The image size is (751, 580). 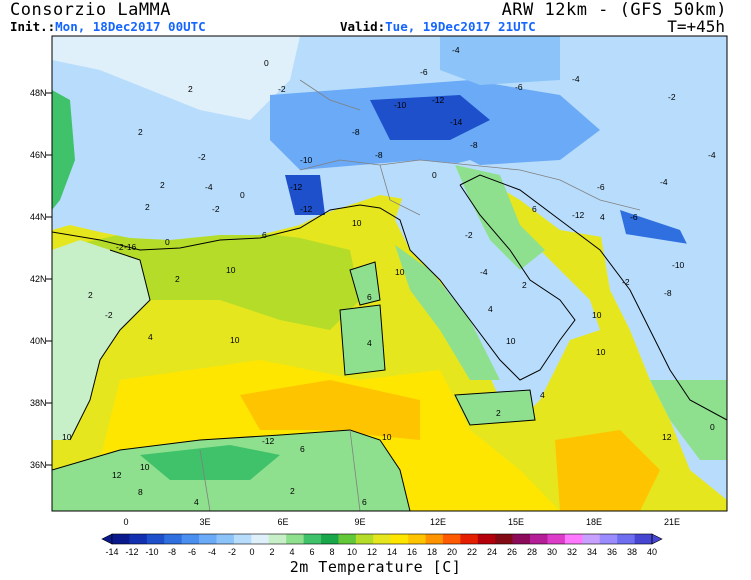 What do you see at coordinates (447, 312) in the screenshot?
I see `tyrrhenian-coast-zone` at bounding box center [447, 312].